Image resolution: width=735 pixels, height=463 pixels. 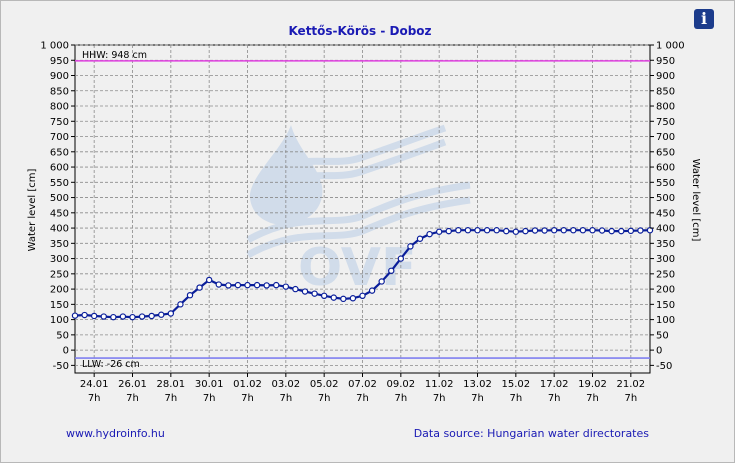 What do you see at coordinates (286, 384) in the screenshot?
I see `x-tick-date-label: 03.02` at bounding box center [286, 384].